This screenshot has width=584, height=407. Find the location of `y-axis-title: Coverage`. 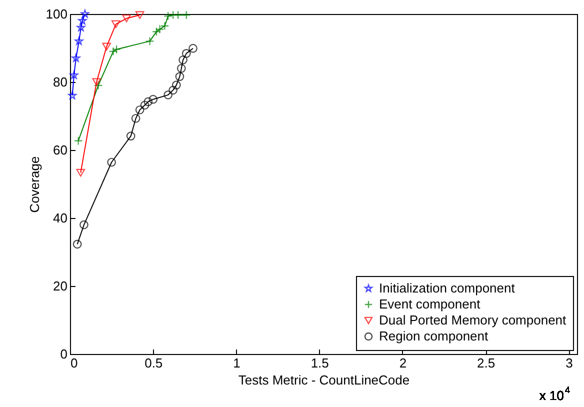

y-axis-title: Coverage is located at coordinates (34, 184).